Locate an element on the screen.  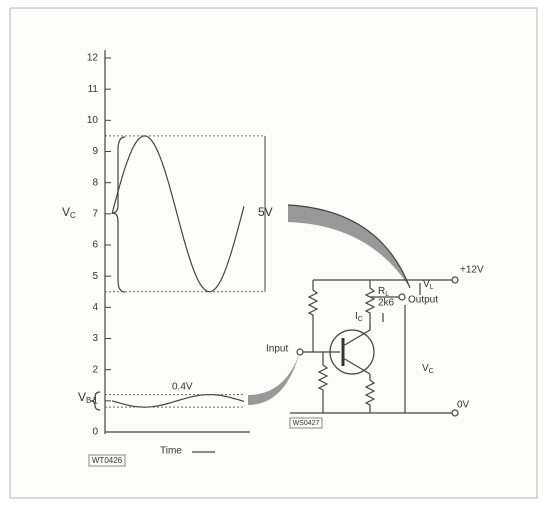
supply-terminal is located at coordinates (455, 280).